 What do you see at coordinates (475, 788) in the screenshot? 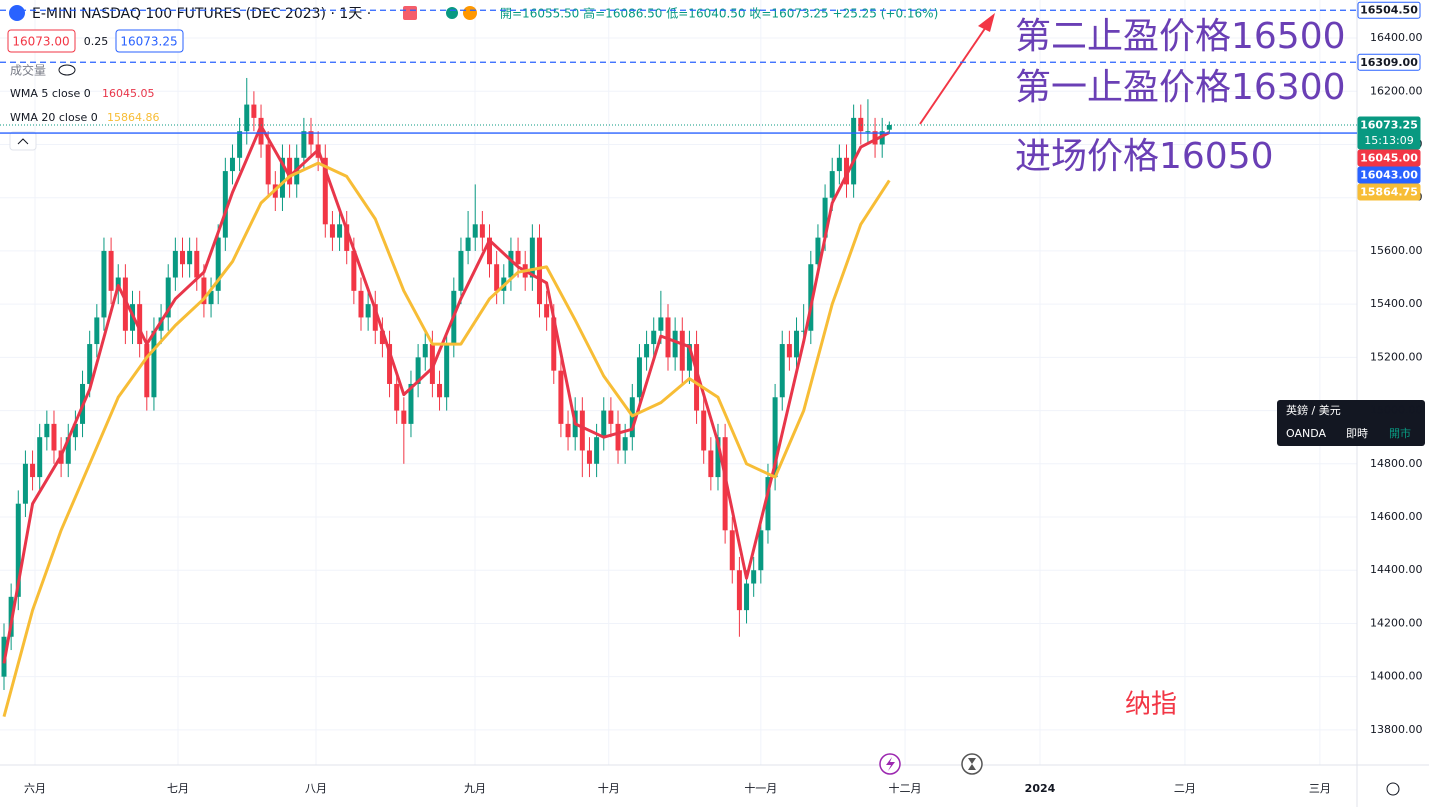
I see `x-tick-label: 九月` at bounding box center [475, 788].